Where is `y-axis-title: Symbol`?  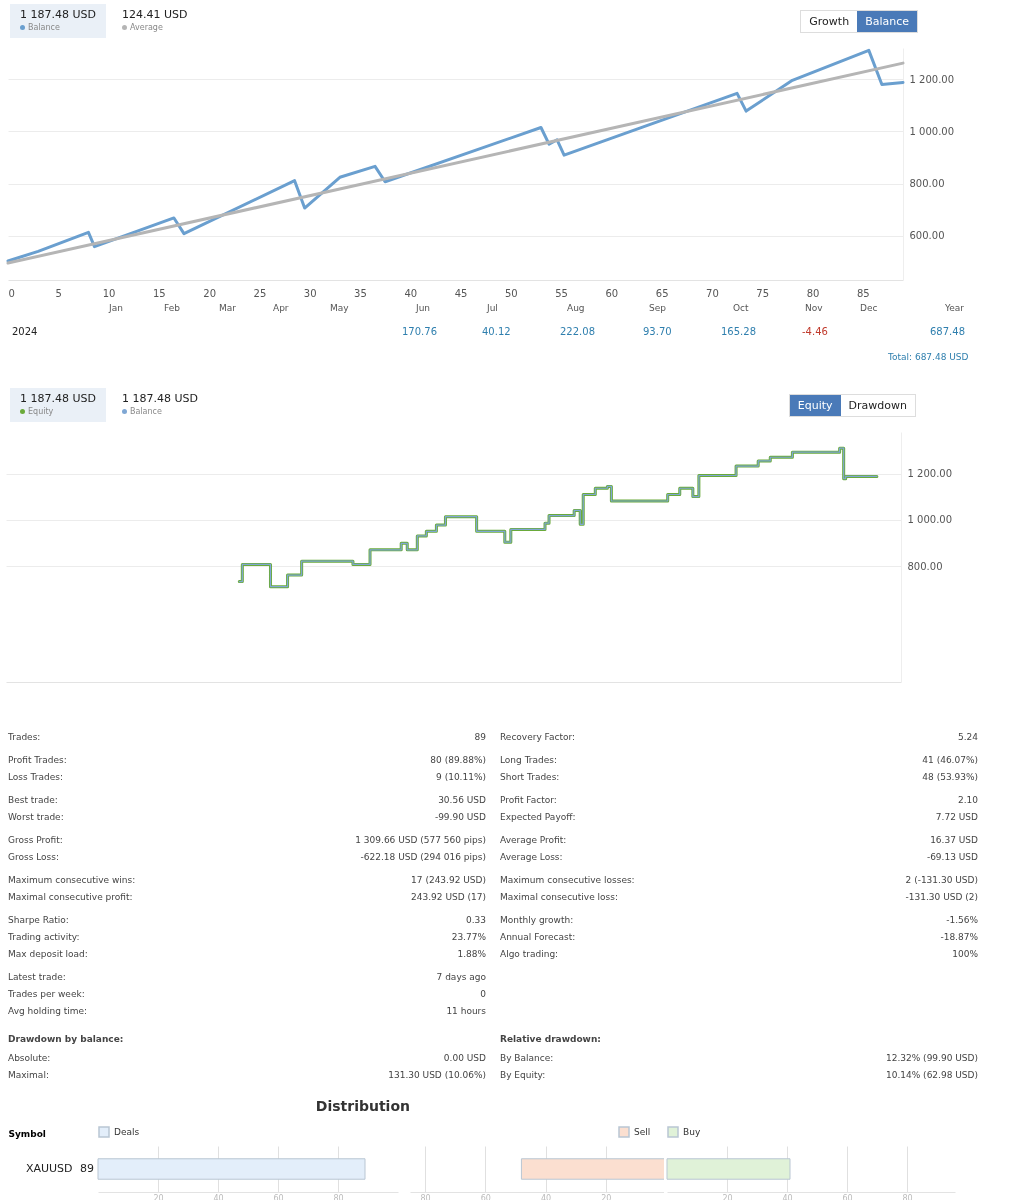 y-axis-title: Symbol is located at coordinates (27, 1133).